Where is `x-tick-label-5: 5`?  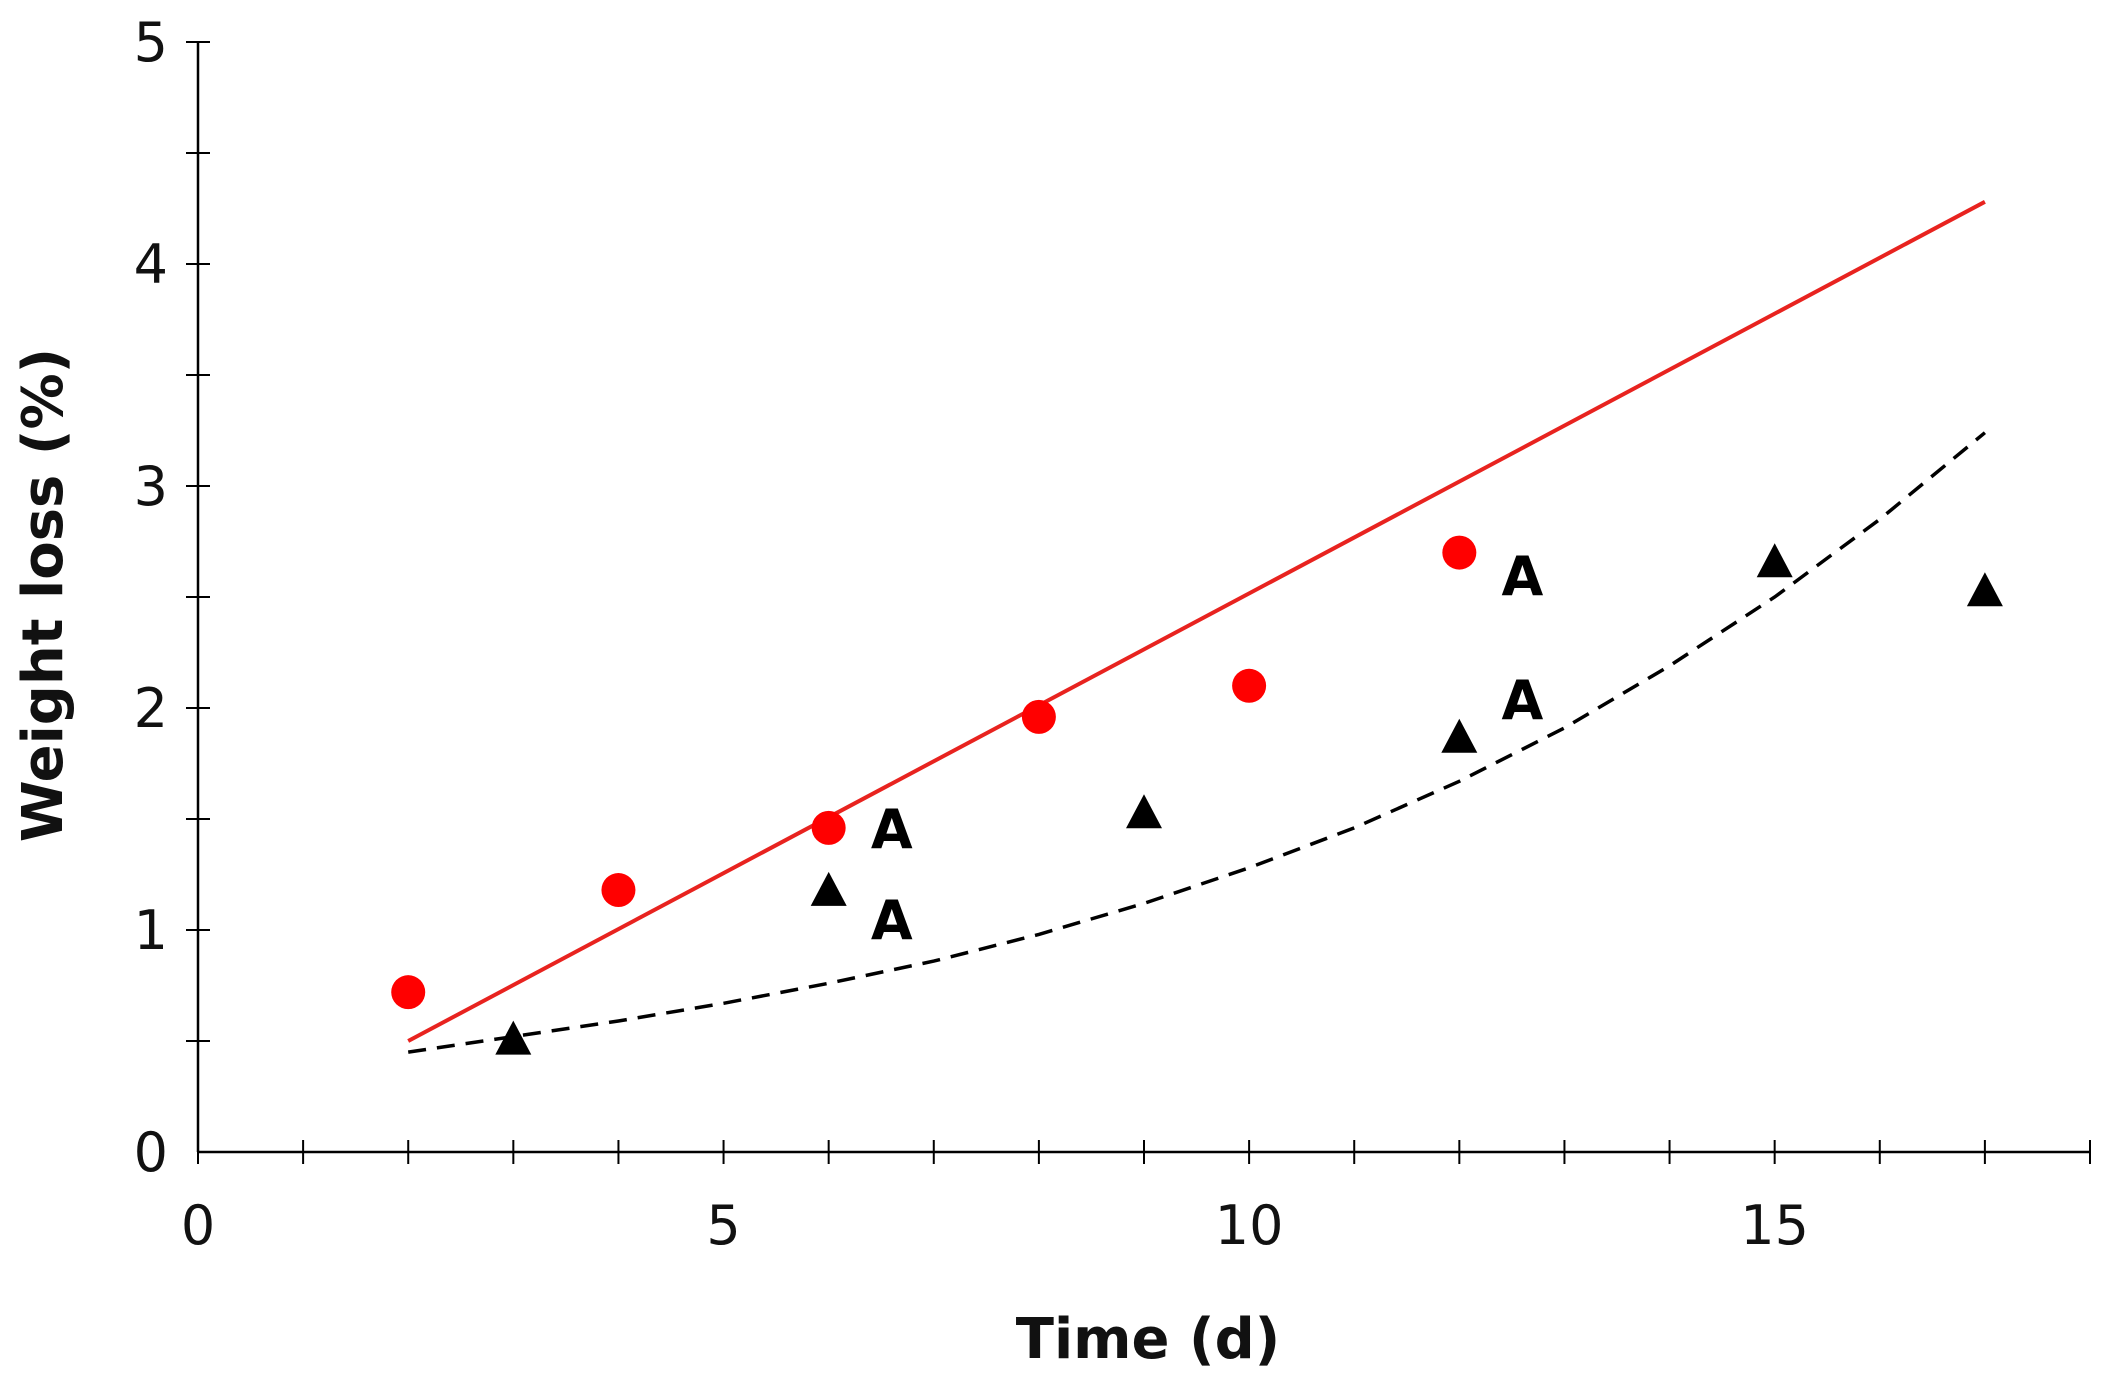
x-tick-label-5: 5 is located at coordinates (723, 1225).